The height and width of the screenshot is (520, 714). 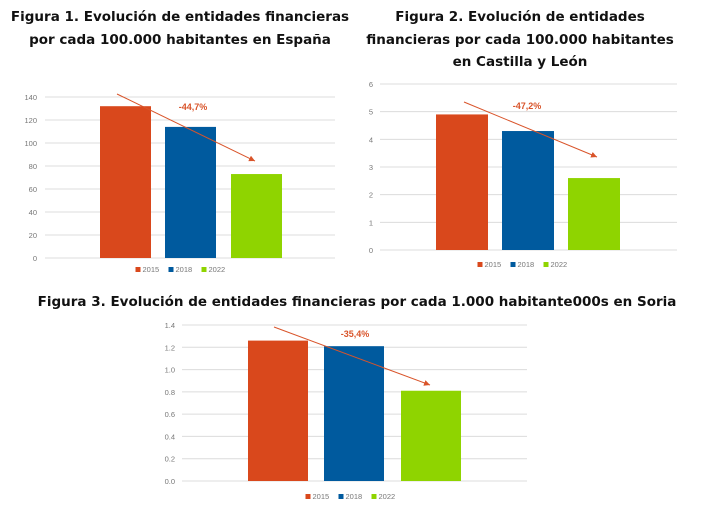 What do you see at coordinates (204, 269) in the screenshot?
I see `fig1-legend-swatch-2022` at bounding box center [204, 269].